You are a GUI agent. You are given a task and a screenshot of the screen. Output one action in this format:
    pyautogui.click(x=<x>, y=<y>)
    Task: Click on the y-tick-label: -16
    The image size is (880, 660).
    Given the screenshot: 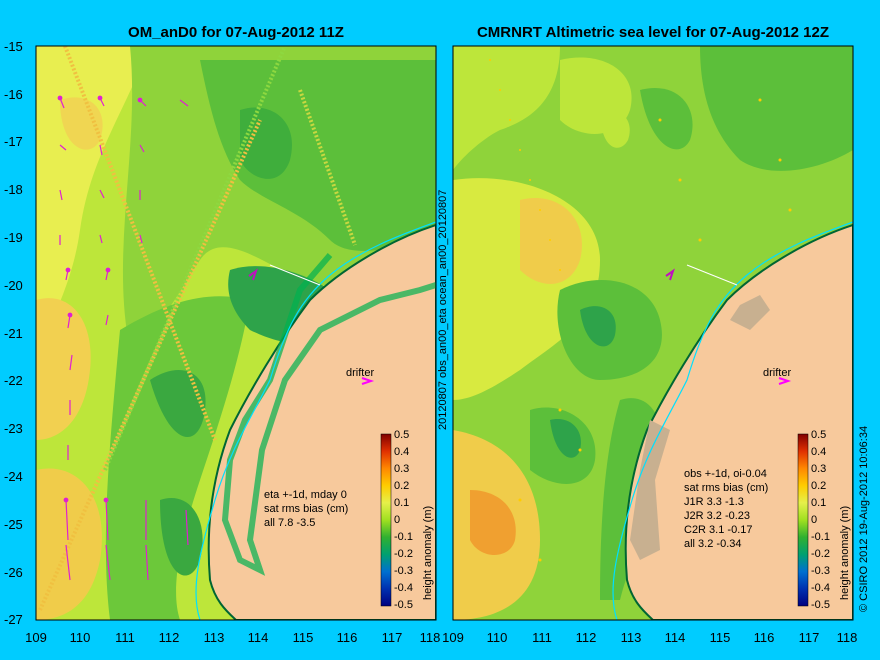 What is the action you would take?
    pyautogui.click(x=13, y=94)
    